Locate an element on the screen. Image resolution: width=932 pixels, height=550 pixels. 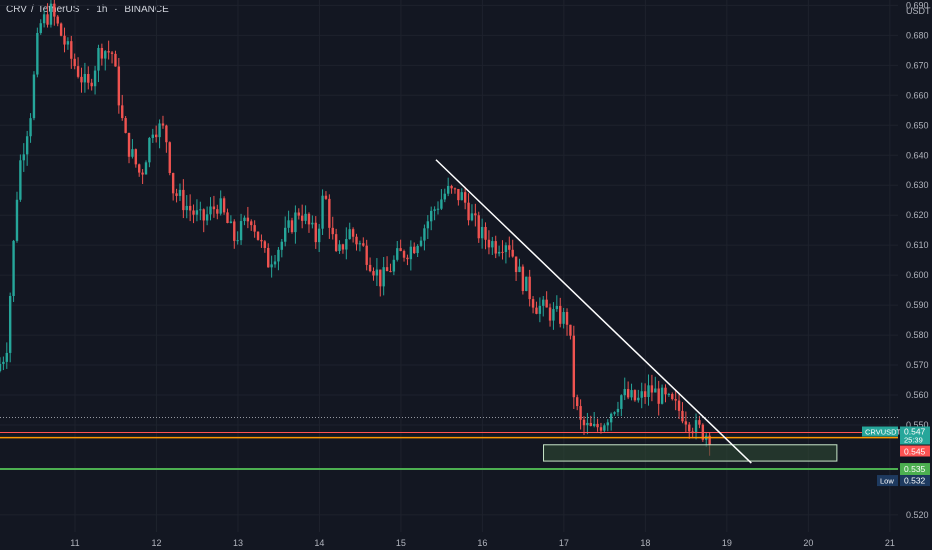
time-tick-label: 19 is located at coordinates (727, 543).